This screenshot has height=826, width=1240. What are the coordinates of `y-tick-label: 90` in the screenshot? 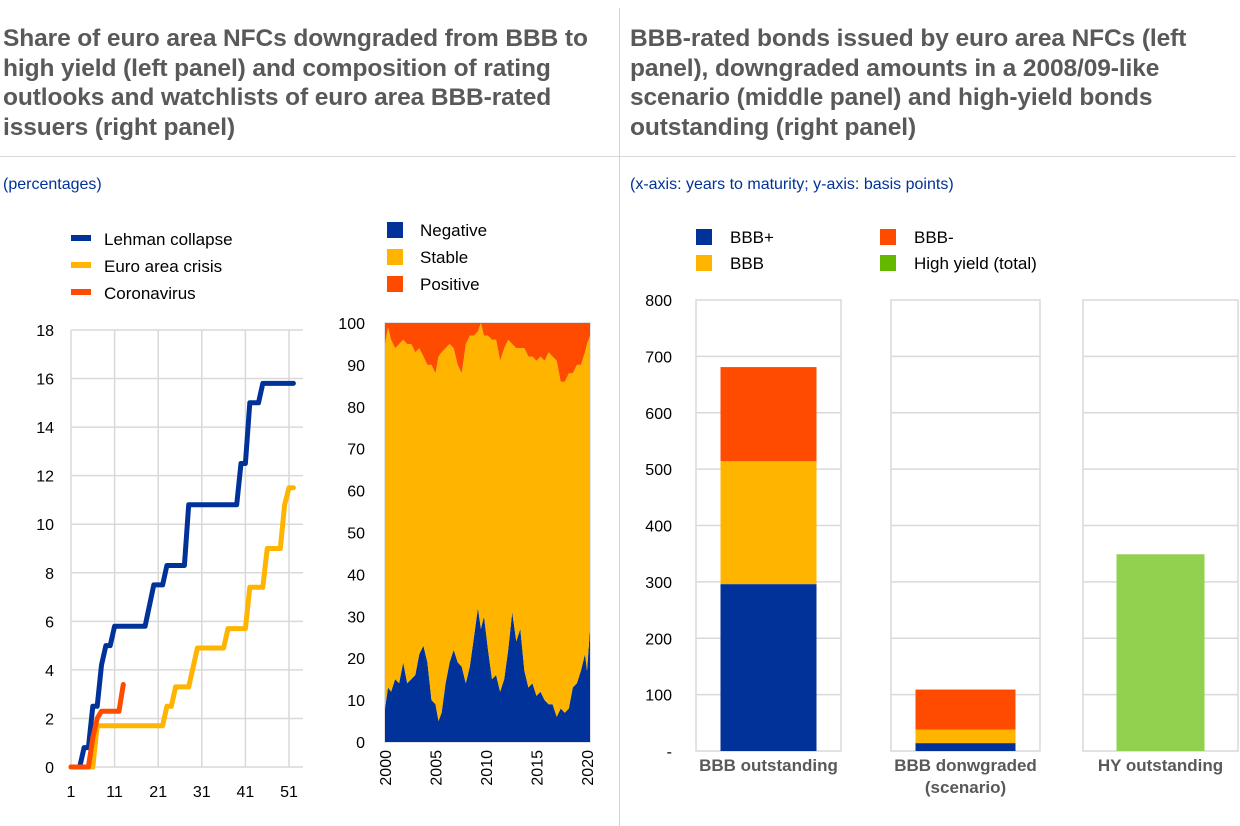 It's located at (356, 366).